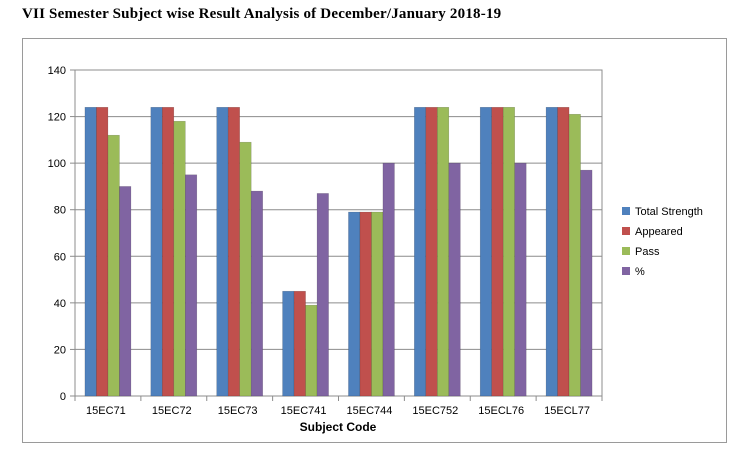 The width and height of the screenshot is (750, 450). What do you see at coordinates (57, 71) in the screenshot?
I see `y-tick-label: 140` at bounding box center [57, 71].